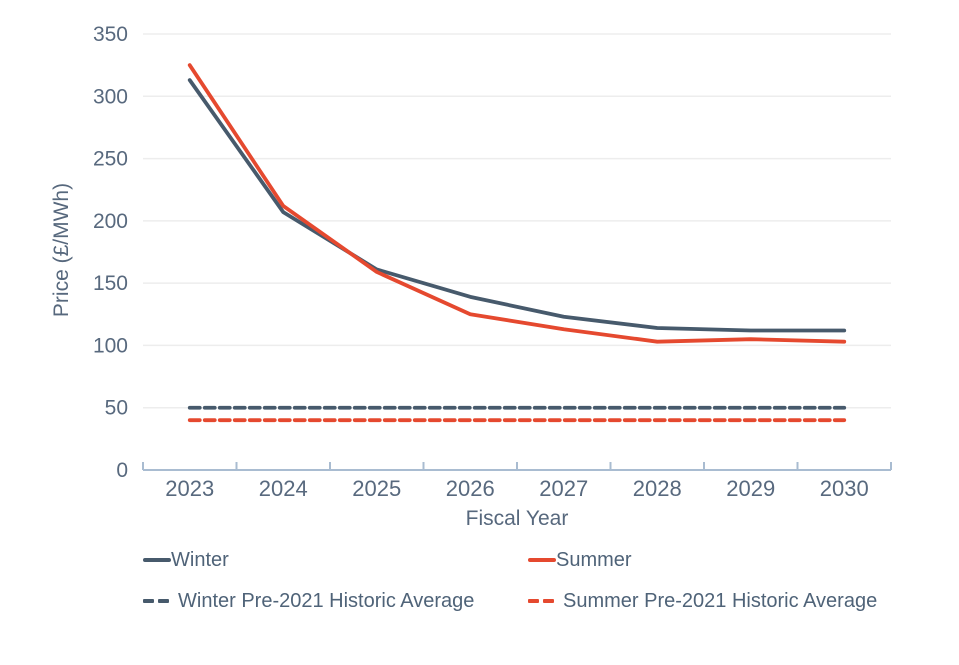  Describe the element at coordinates (542, 560) in the screenshot. I see `legend-swatch-summer` at that location.